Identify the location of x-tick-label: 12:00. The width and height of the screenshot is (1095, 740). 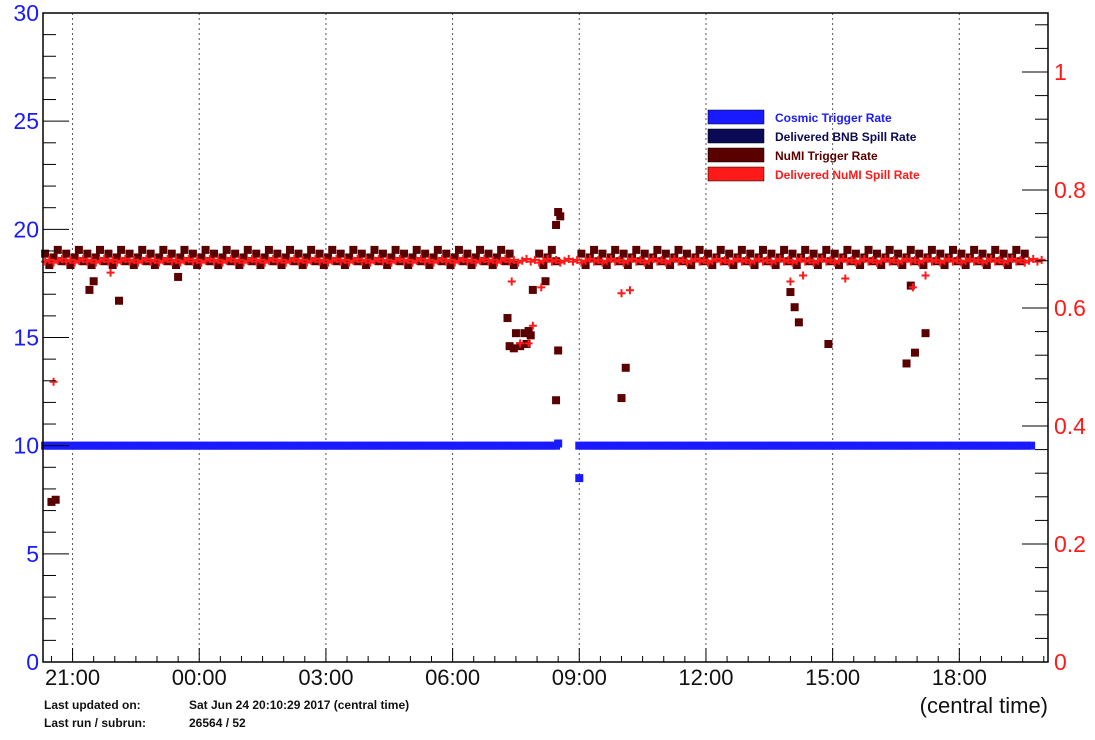
(705, 677).